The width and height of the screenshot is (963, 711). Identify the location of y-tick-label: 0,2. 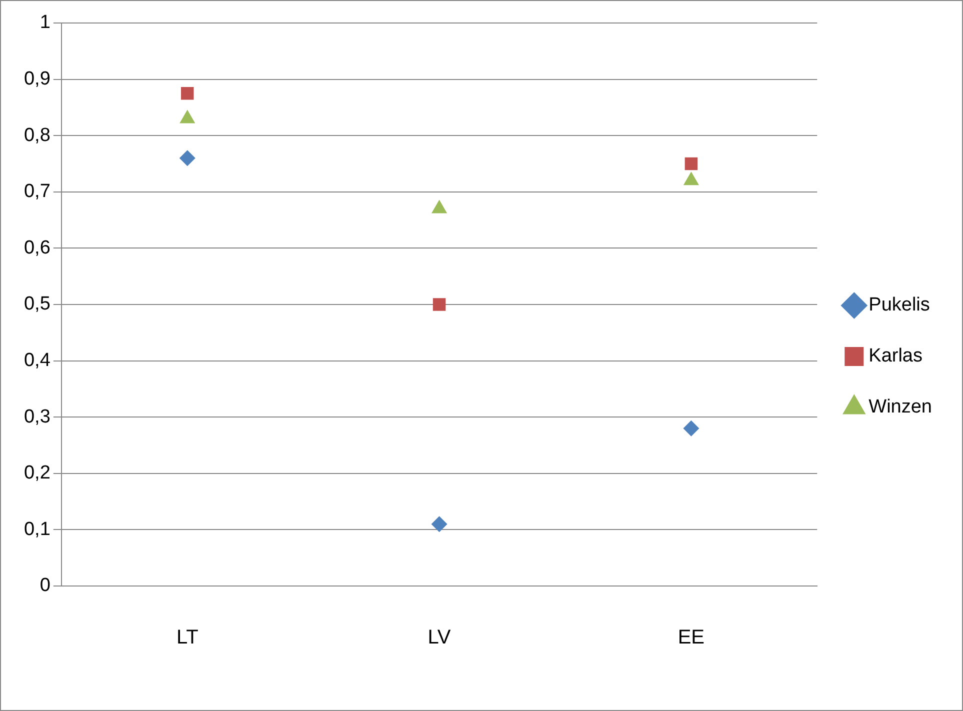
(37, 473).